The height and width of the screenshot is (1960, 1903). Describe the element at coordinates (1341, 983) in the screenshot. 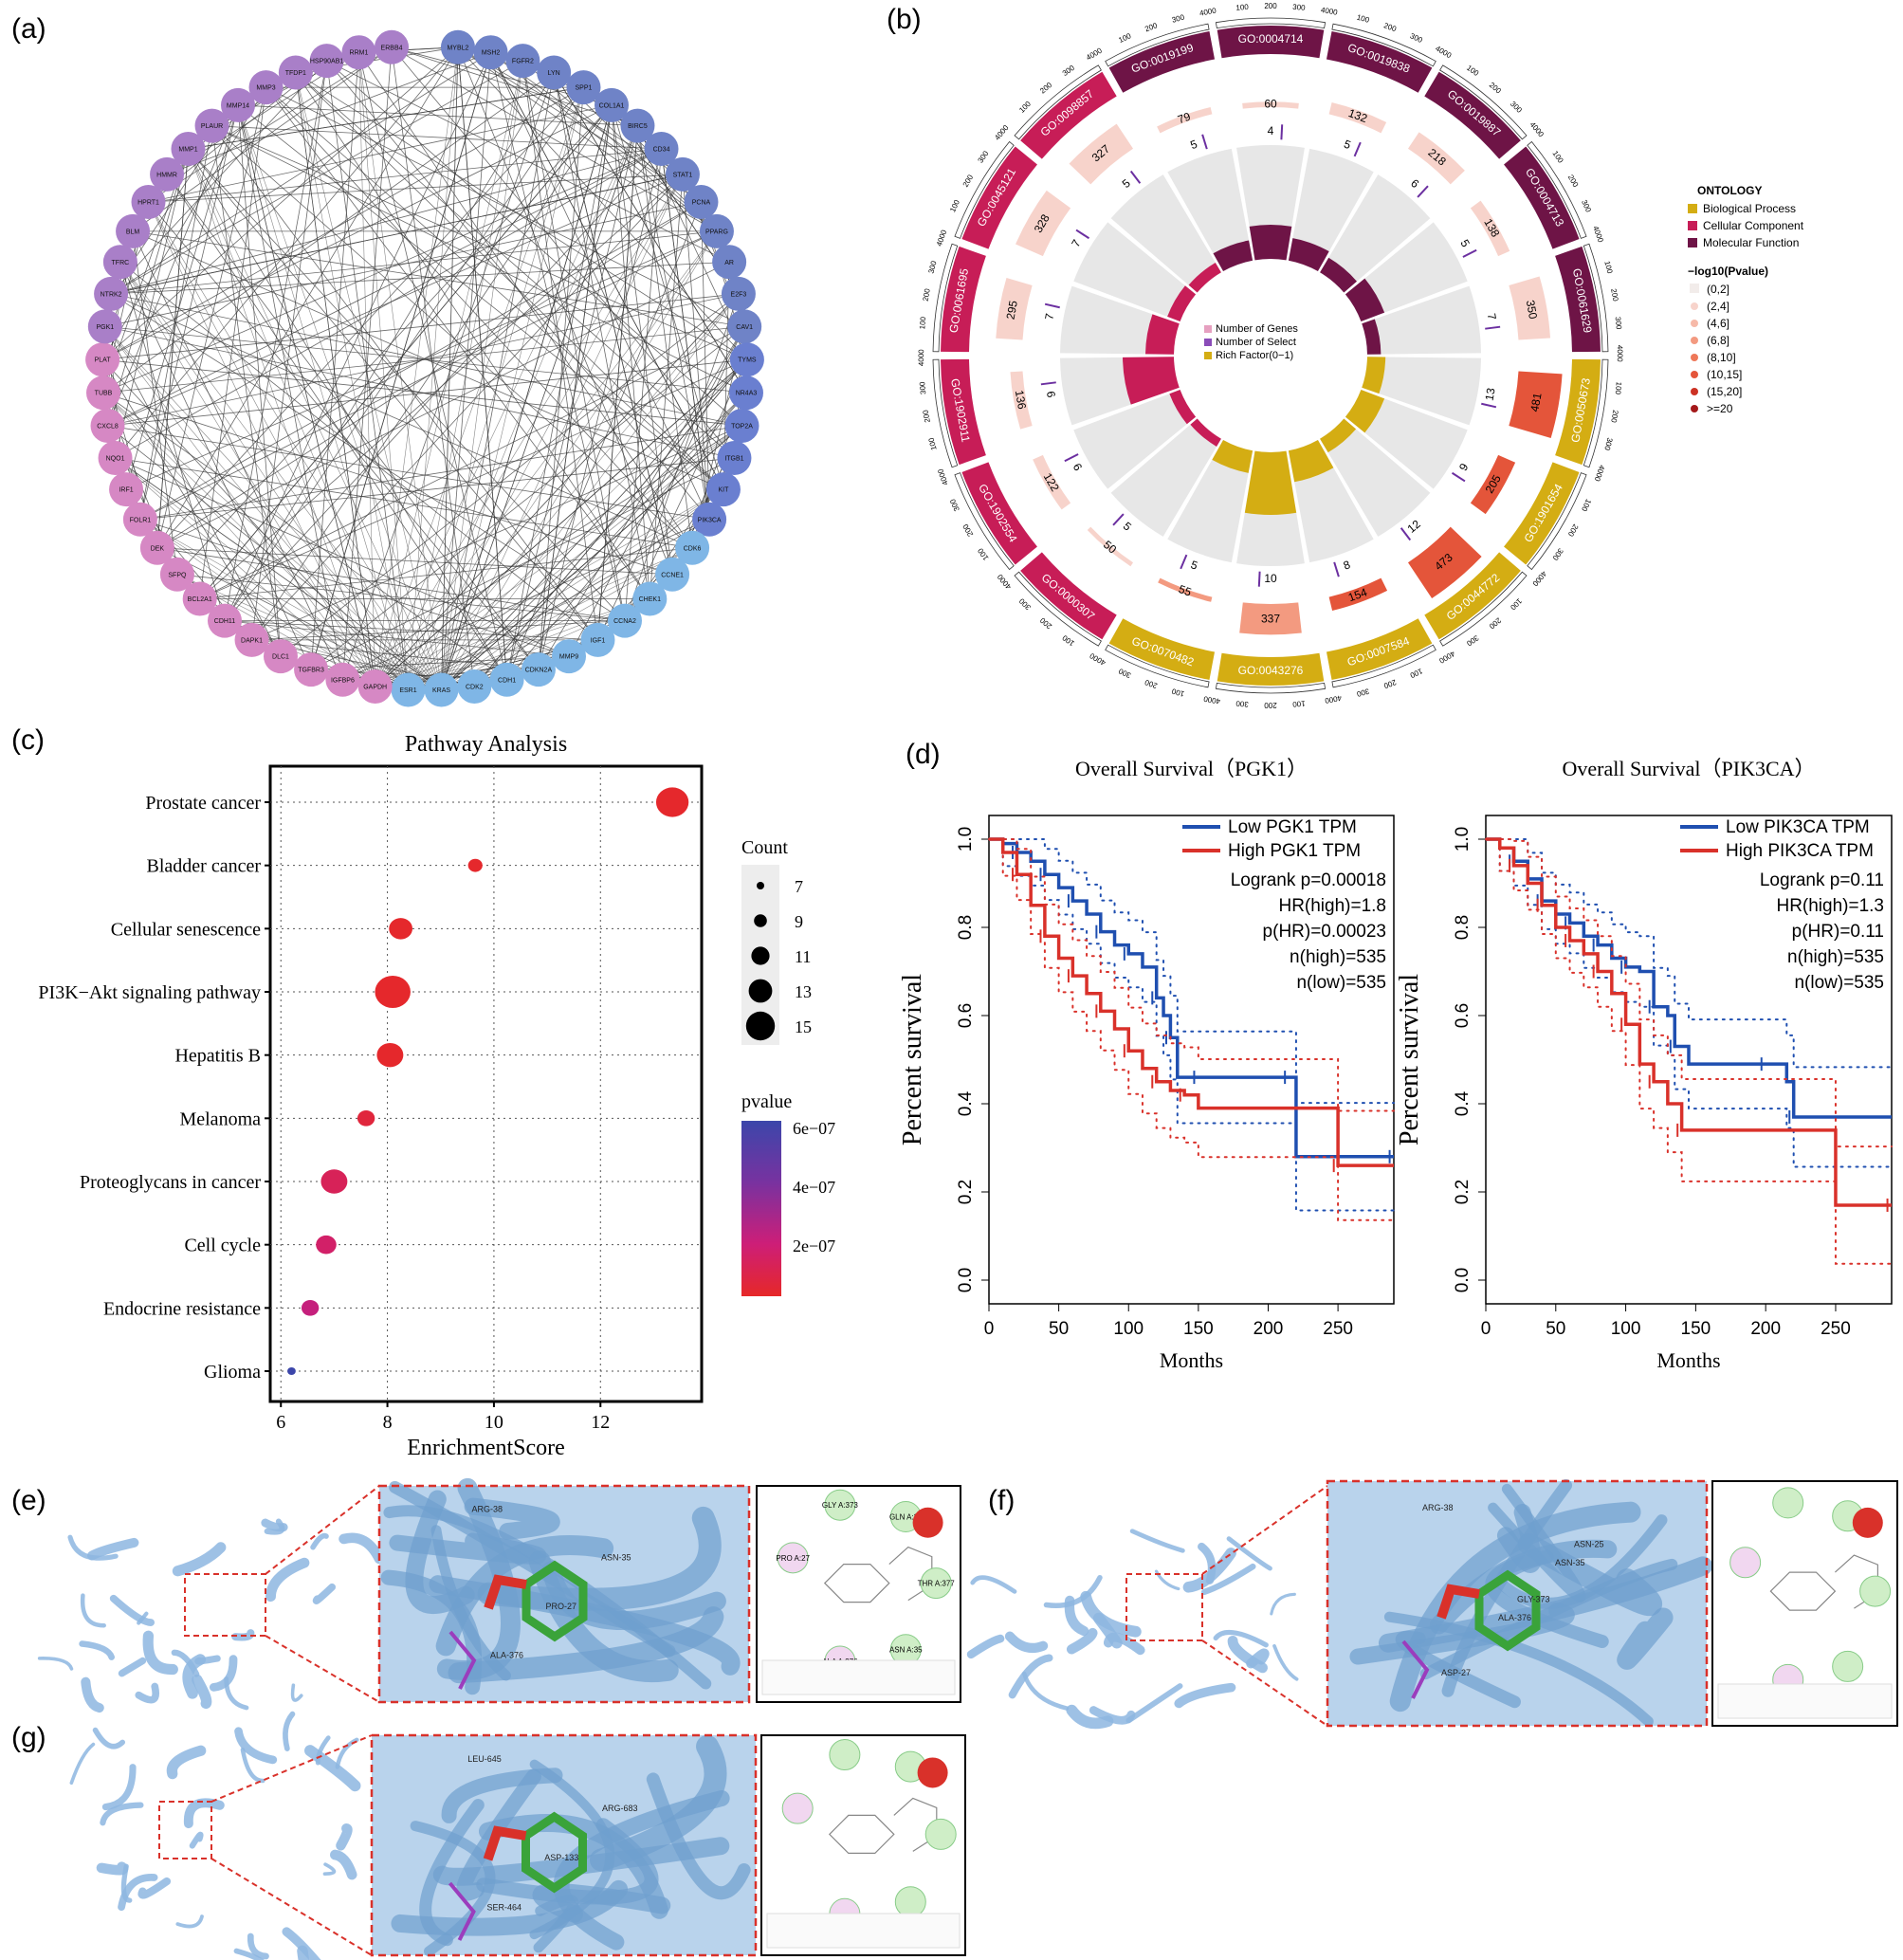

I see `stat-label: n(low)=535` at that location.